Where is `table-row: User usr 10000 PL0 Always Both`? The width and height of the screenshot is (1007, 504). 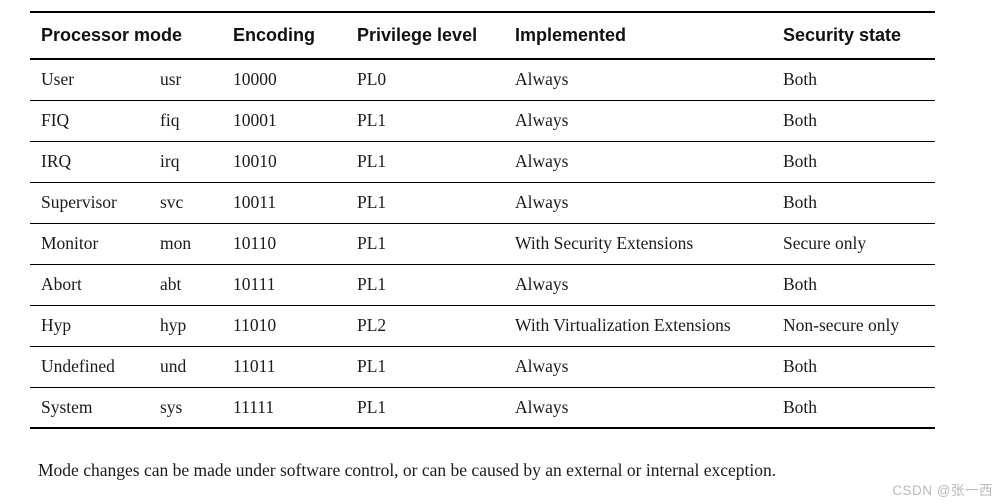
table-row: User usr 10000 PL0 Always Both is located at coordinates (482, 80).